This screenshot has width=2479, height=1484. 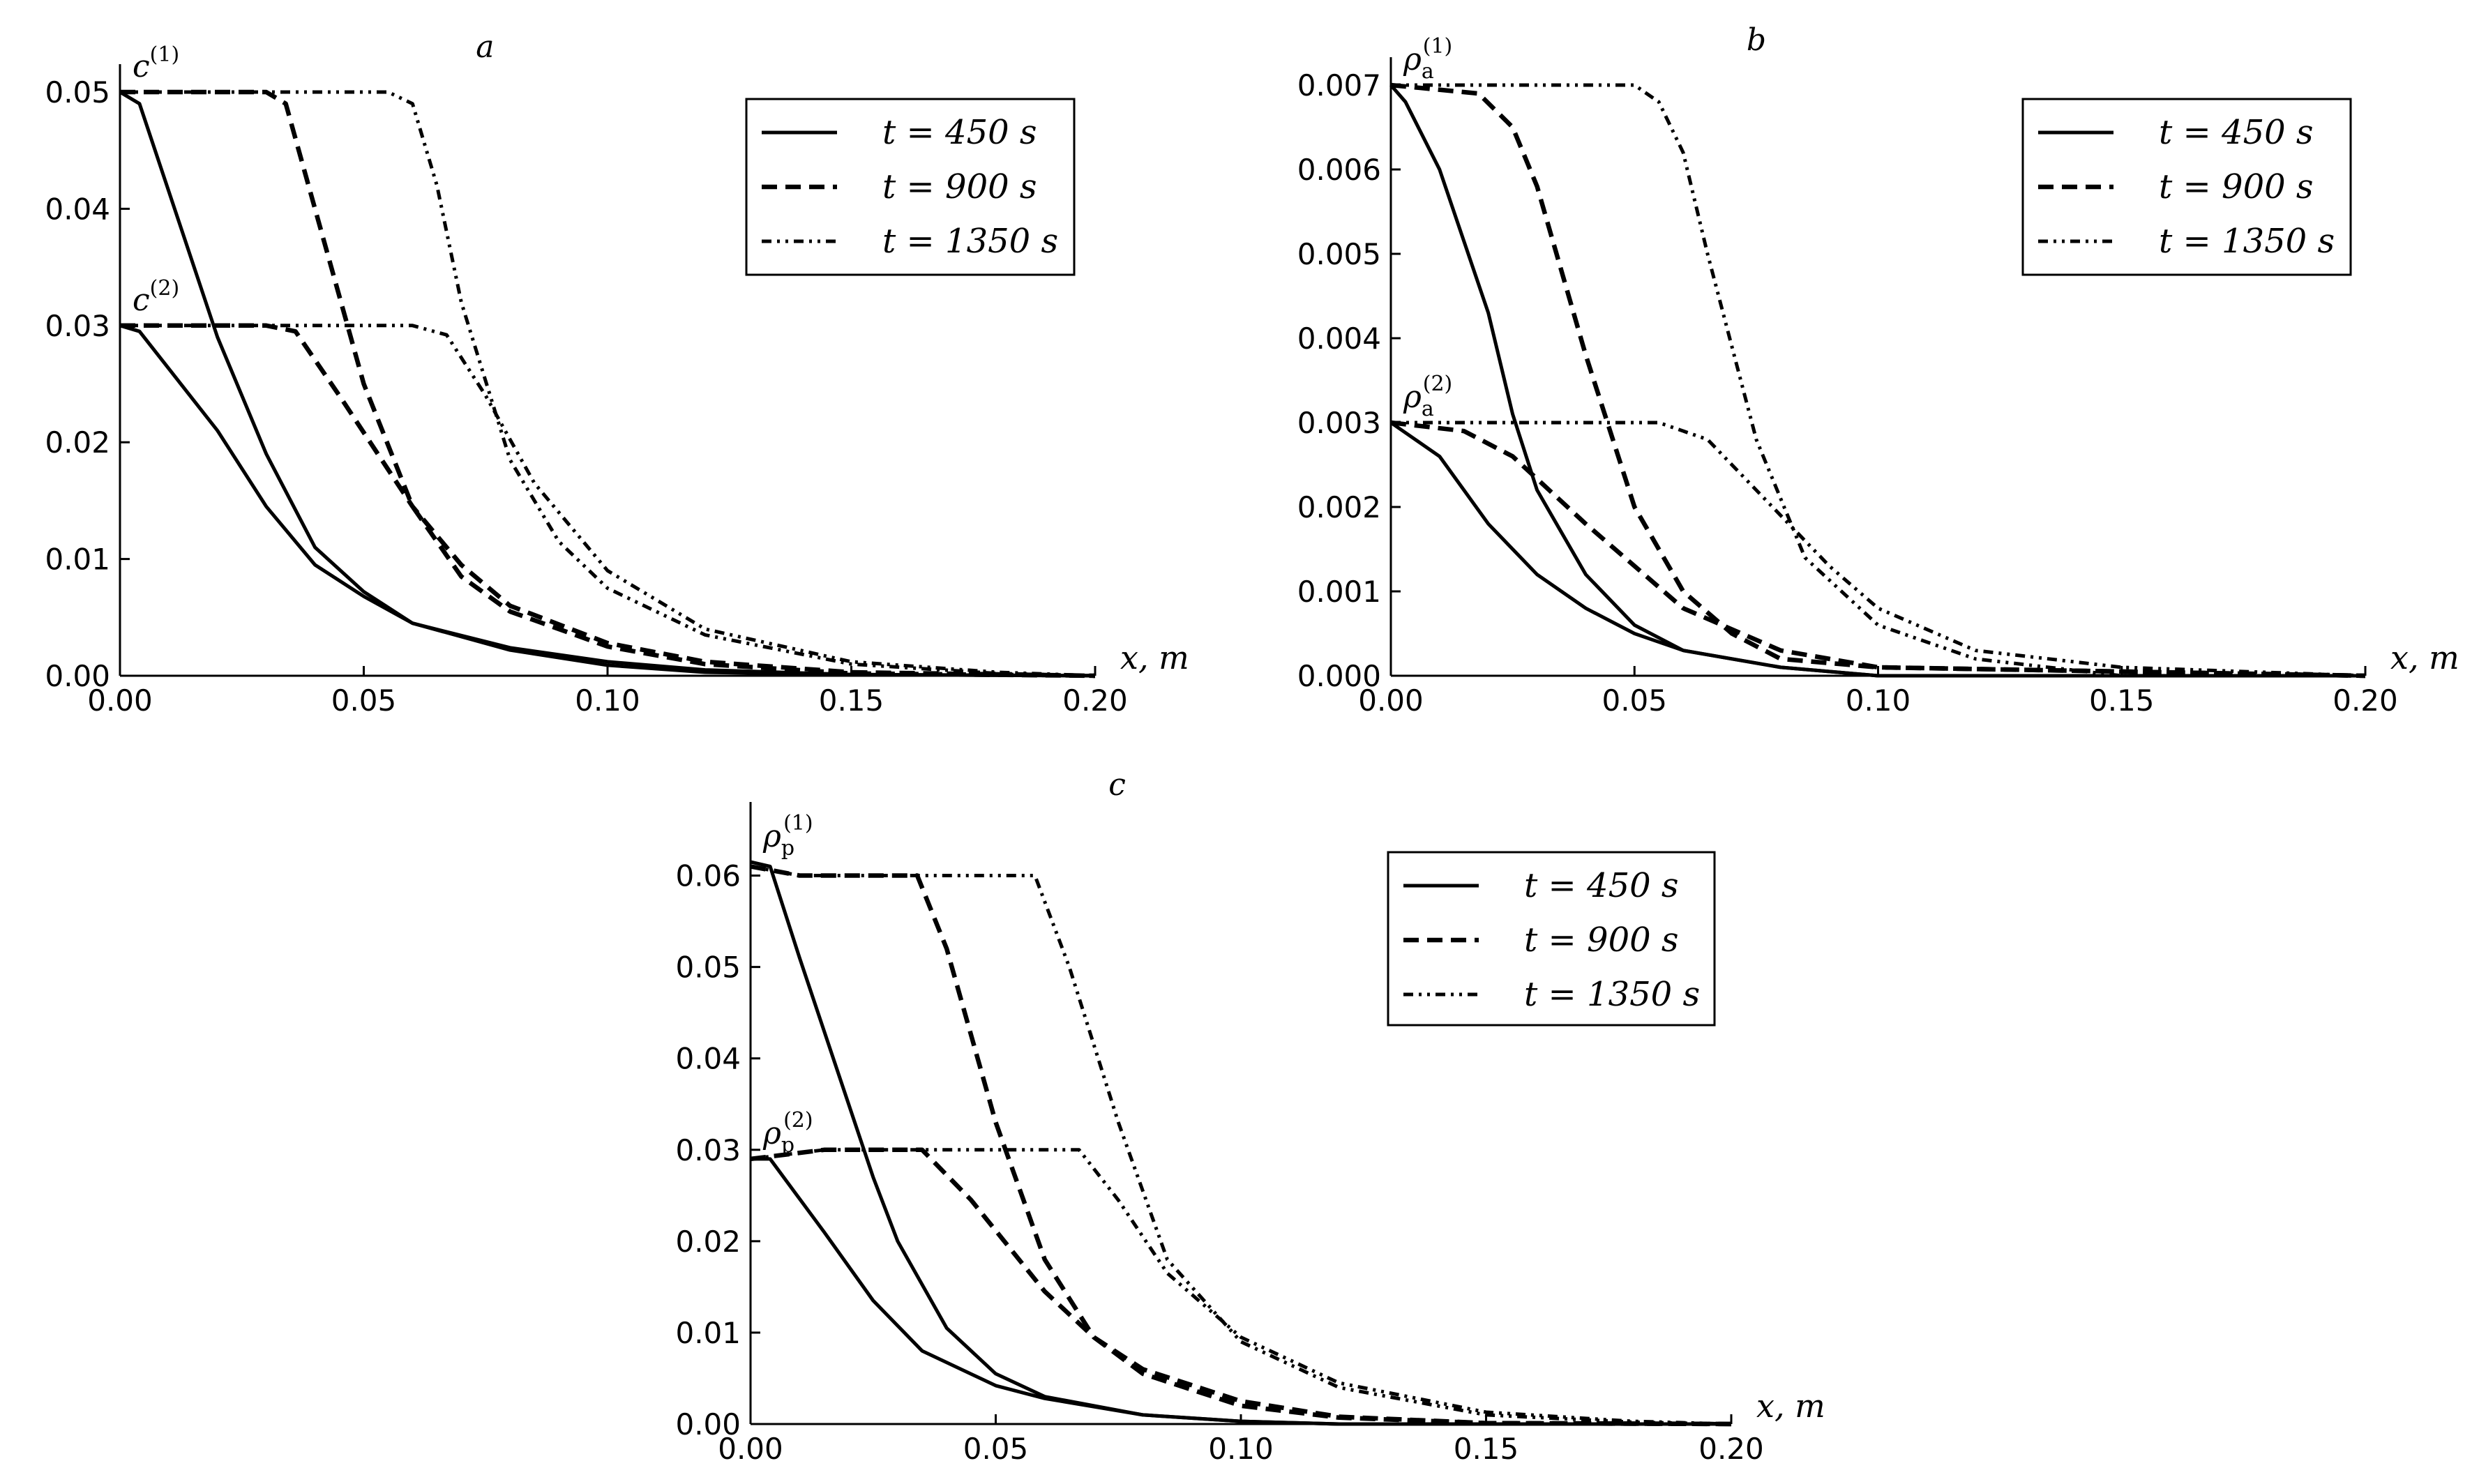 I want to click on y-tick-label: 0.001, so click(x=1339, y=592).